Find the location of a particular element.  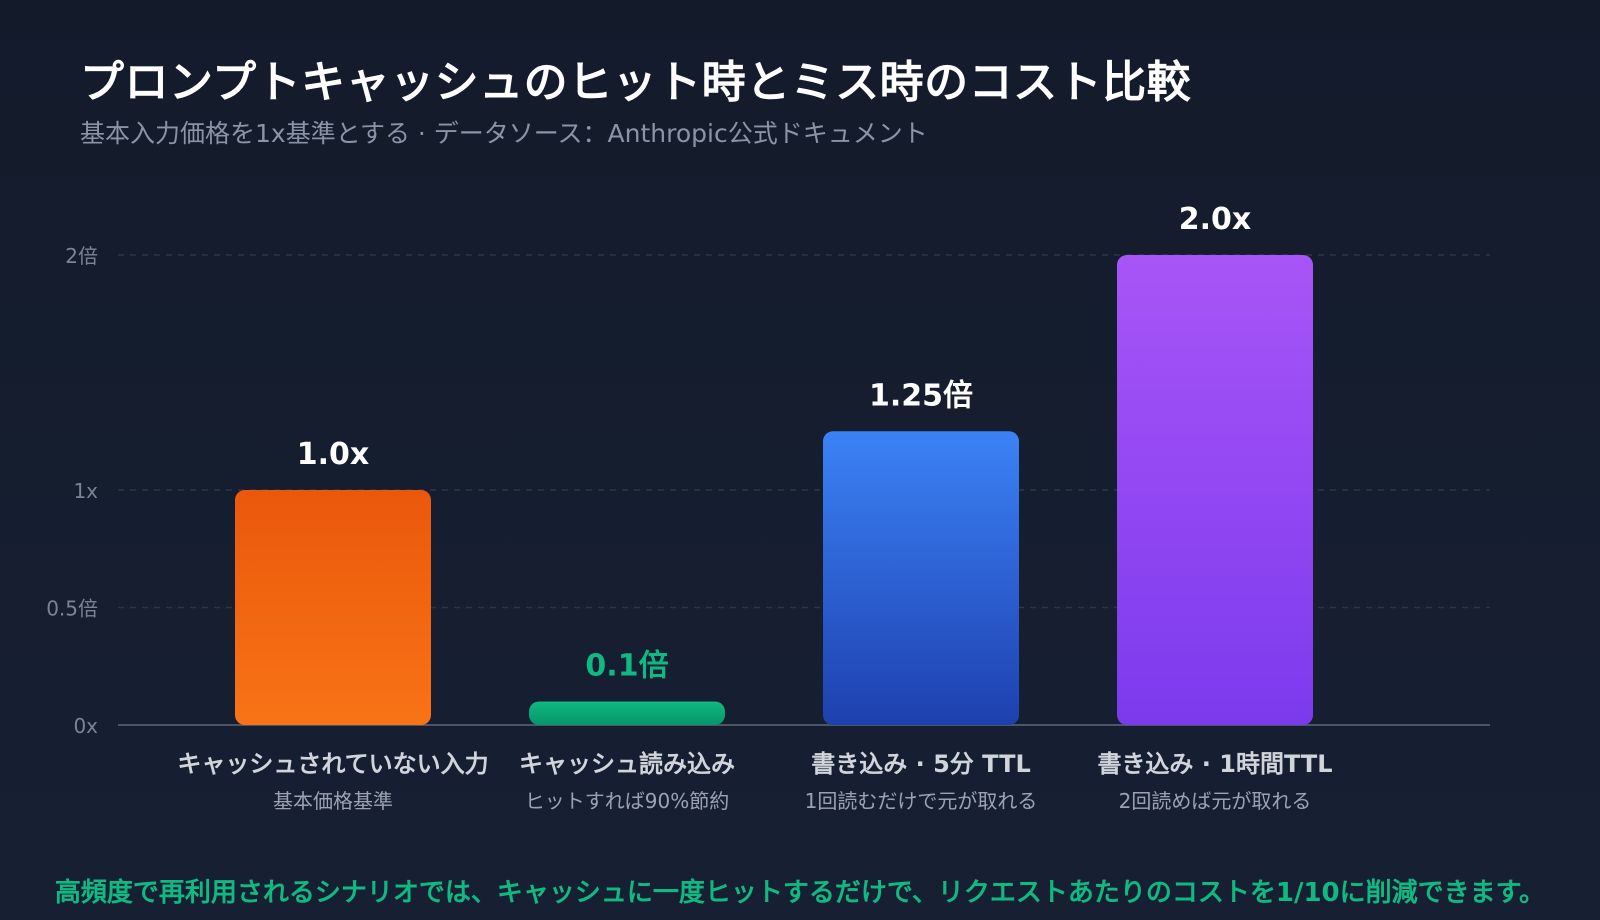

x-category-sublabel: 1回読むだけで元が取れる is located at coordinates (921, 801).